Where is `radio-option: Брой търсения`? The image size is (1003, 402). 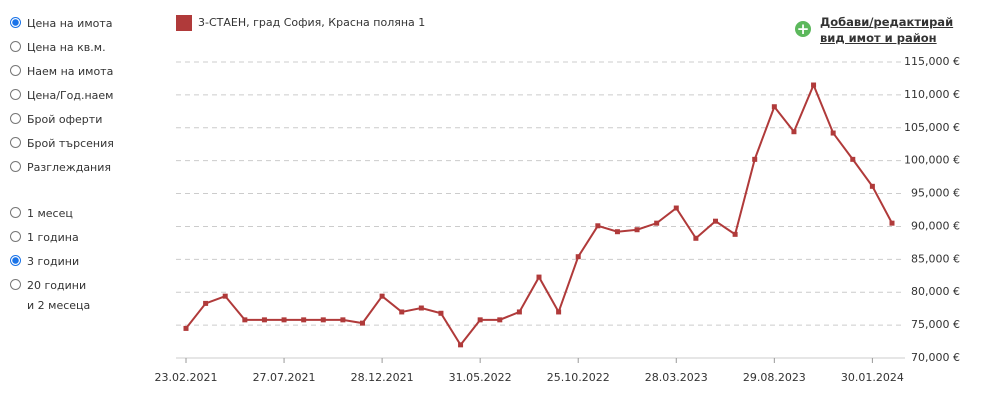
radio-option: Брой търсения is located at coordinates (62, 144).